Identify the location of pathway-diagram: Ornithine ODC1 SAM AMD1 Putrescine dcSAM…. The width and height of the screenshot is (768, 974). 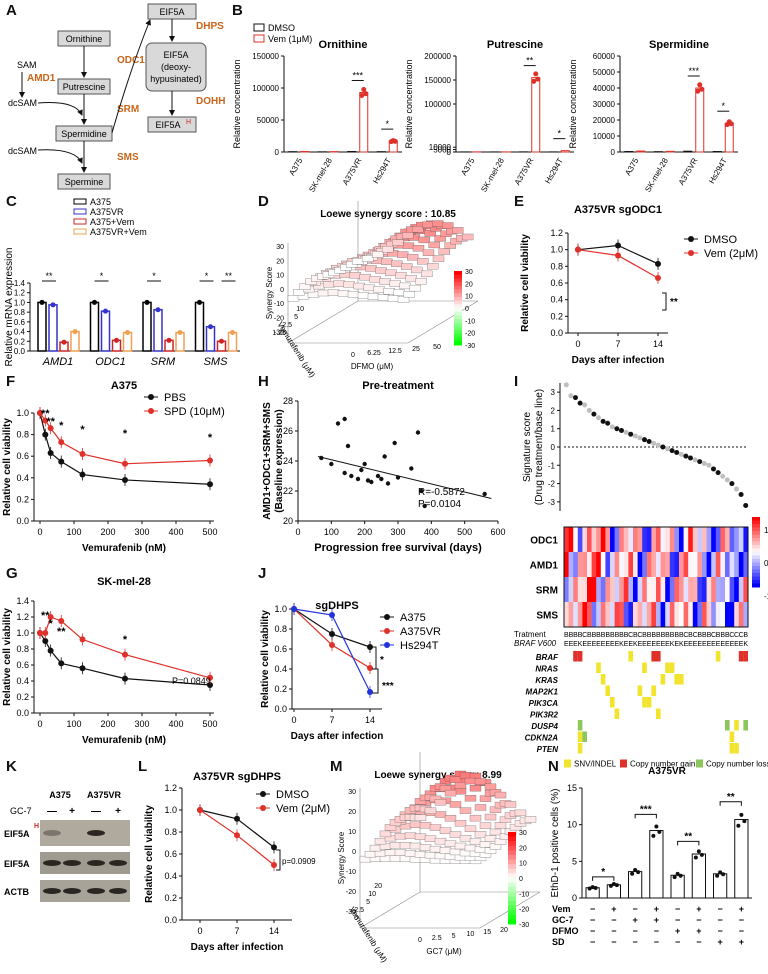
(116, 96).